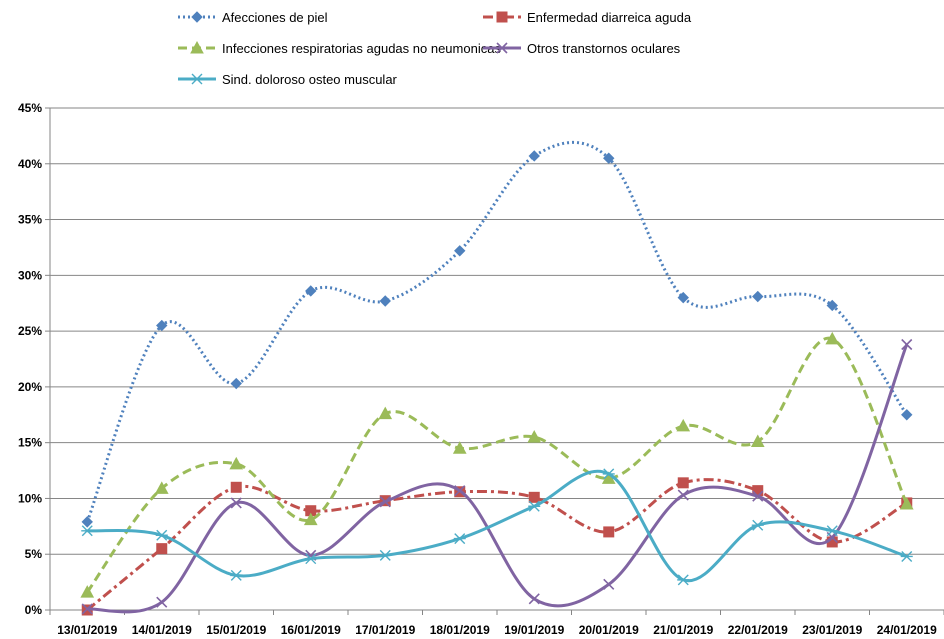 This screenshot has width=944, height=639. What do you see at coordinates (30, 331) in the screenshot?
I see `y-tick-label: 25%` at bounding box center [30, 331].